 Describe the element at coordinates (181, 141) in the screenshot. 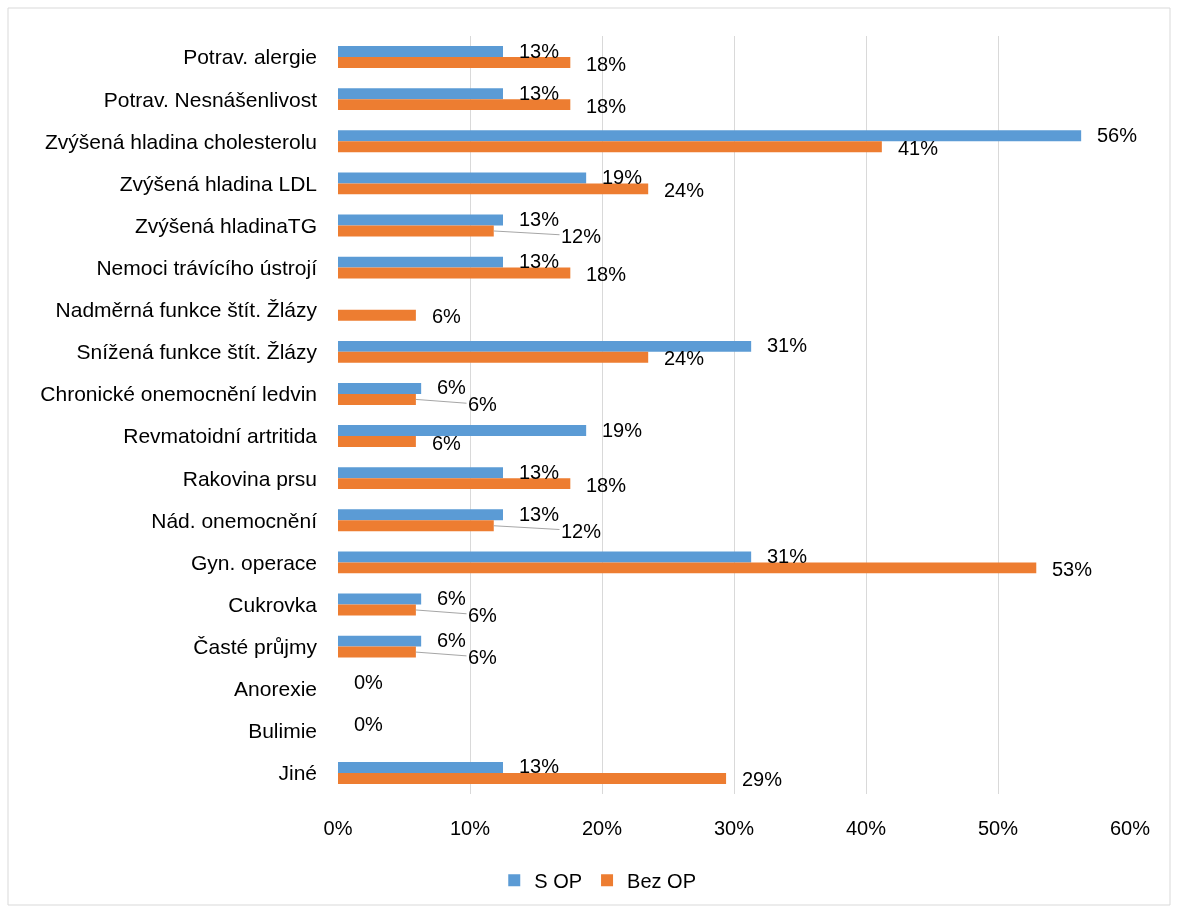

I see `y-tick-label: Zvýšená hladina cholesterolu` at that location.